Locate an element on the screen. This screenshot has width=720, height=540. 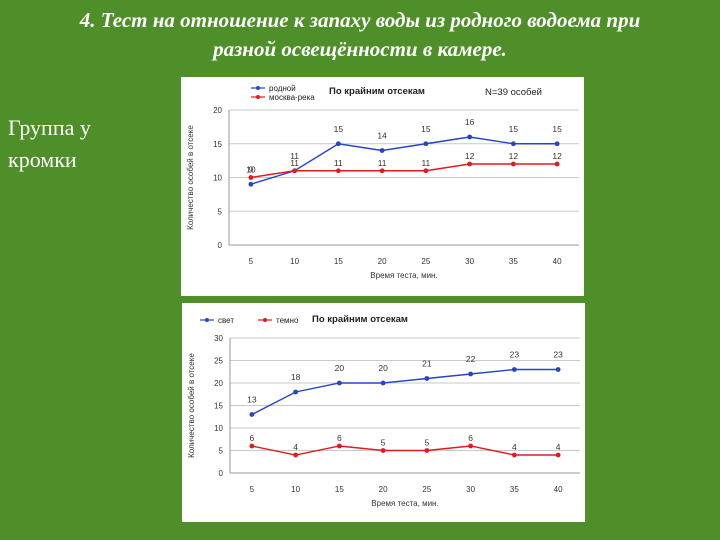
legend-label: темно is located at coordinates (287, 320).